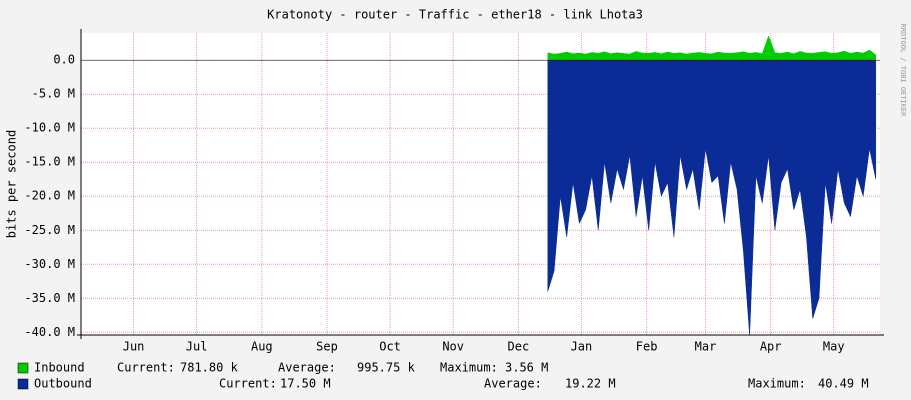 This screenshot has width=911, height=400. Describe the element at coordinates (59, 368) in the screenshot. I see `legend-label: Inbound` at that location.